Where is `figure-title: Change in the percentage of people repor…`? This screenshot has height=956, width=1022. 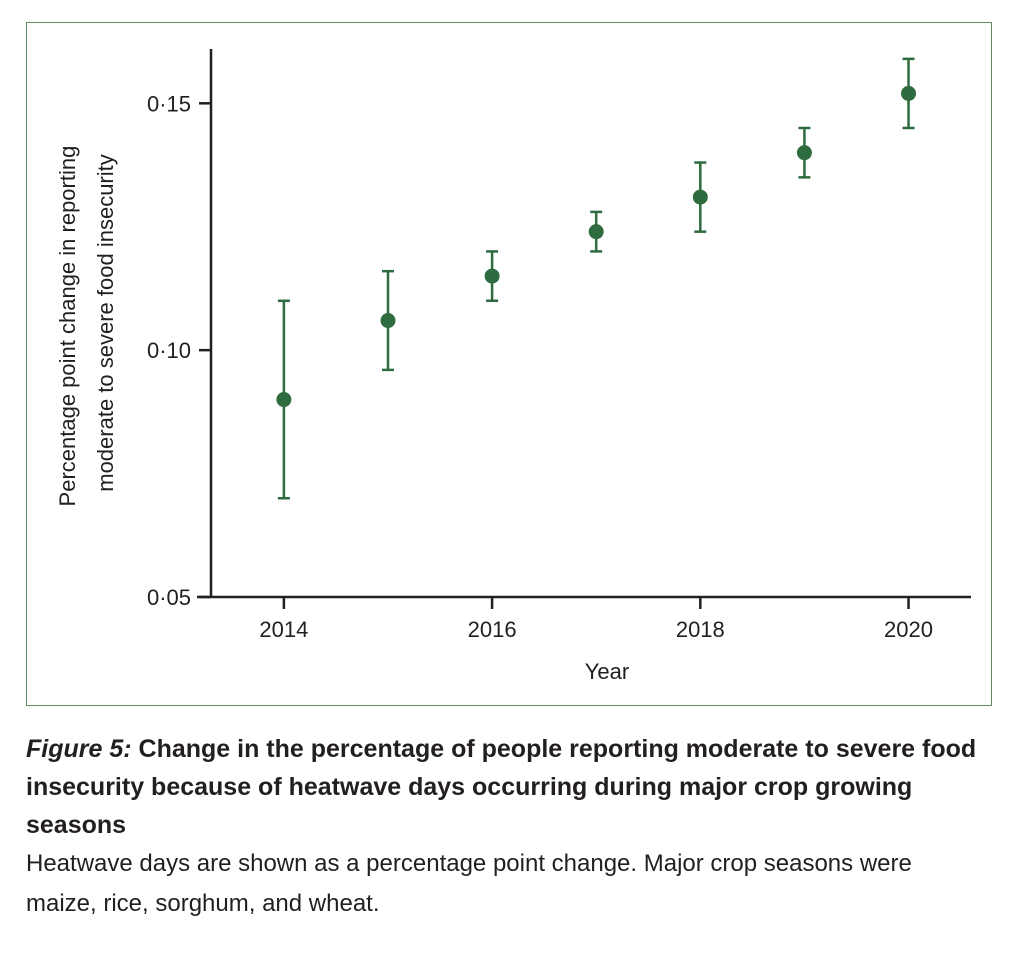
figure-title: Change in the percentage of people repor… is located at coordinates (501, 787).